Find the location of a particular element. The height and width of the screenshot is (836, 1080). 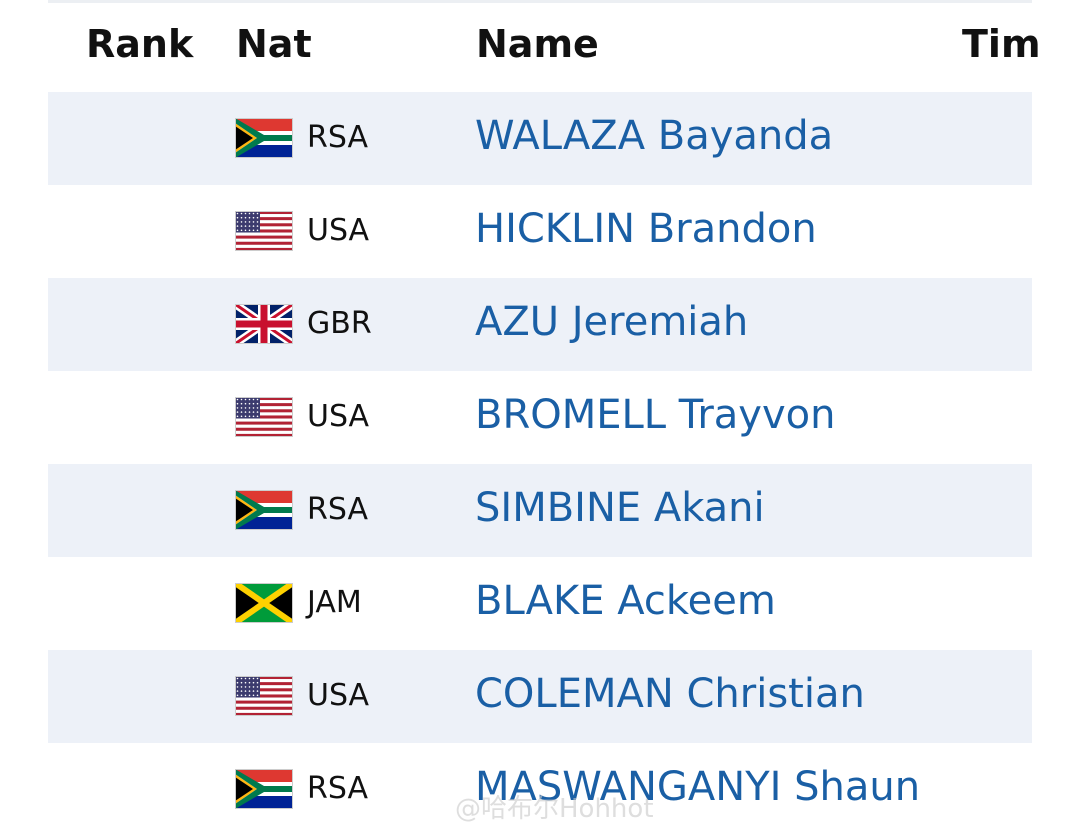

athlete-name: HICKLIN Brandon is located at coordinates (646, 229).